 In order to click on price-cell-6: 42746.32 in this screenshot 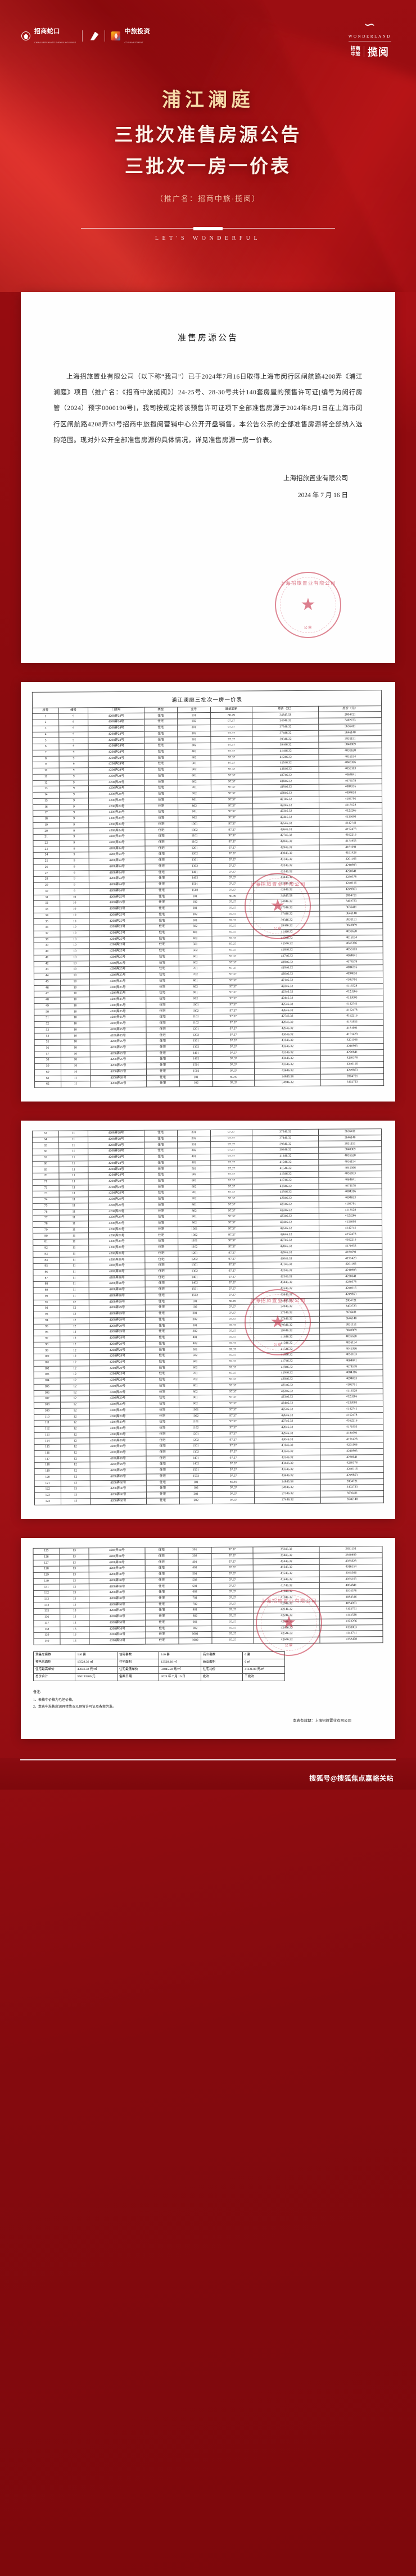, I will do `click(285, 1240)`.